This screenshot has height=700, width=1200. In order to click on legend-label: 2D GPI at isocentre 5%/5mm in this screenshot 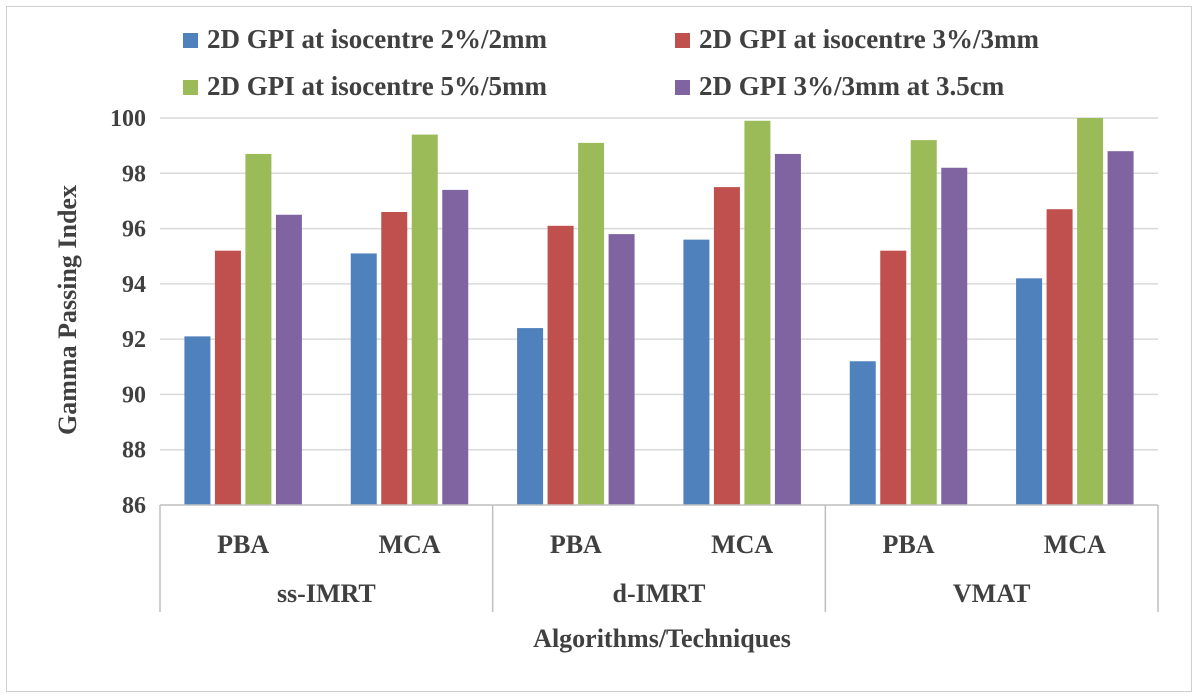, I will do `click(377, 86)`.